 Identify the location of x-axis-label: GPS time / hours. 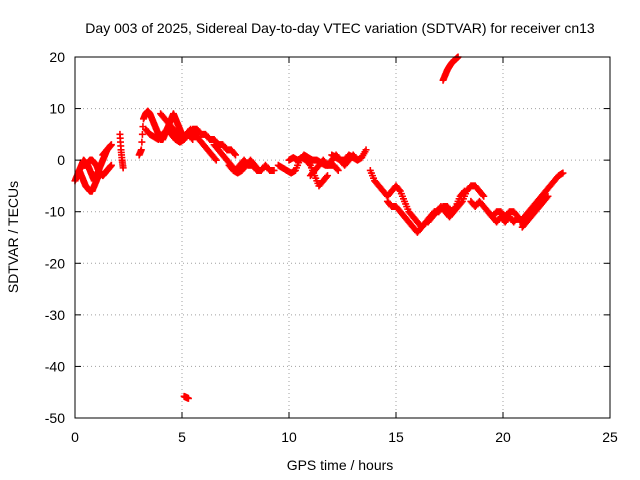
(340, 465).